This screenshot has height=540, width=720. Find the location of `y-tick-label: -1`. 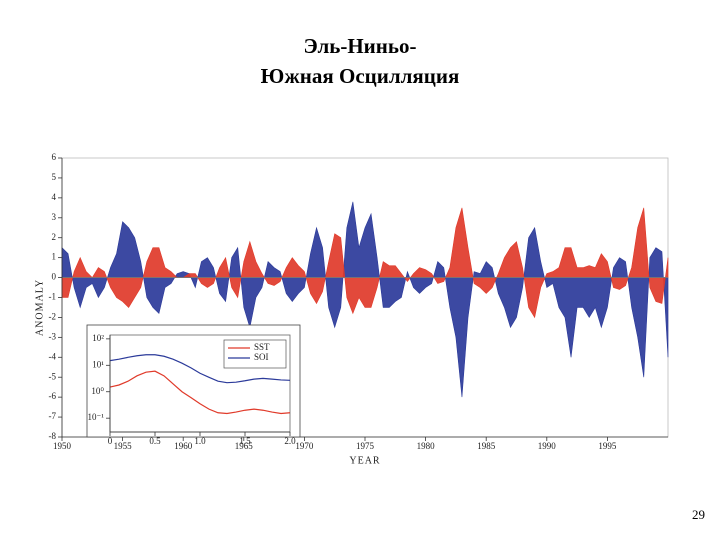

y-tick-label: -1 is located at coordinates (53, 297).